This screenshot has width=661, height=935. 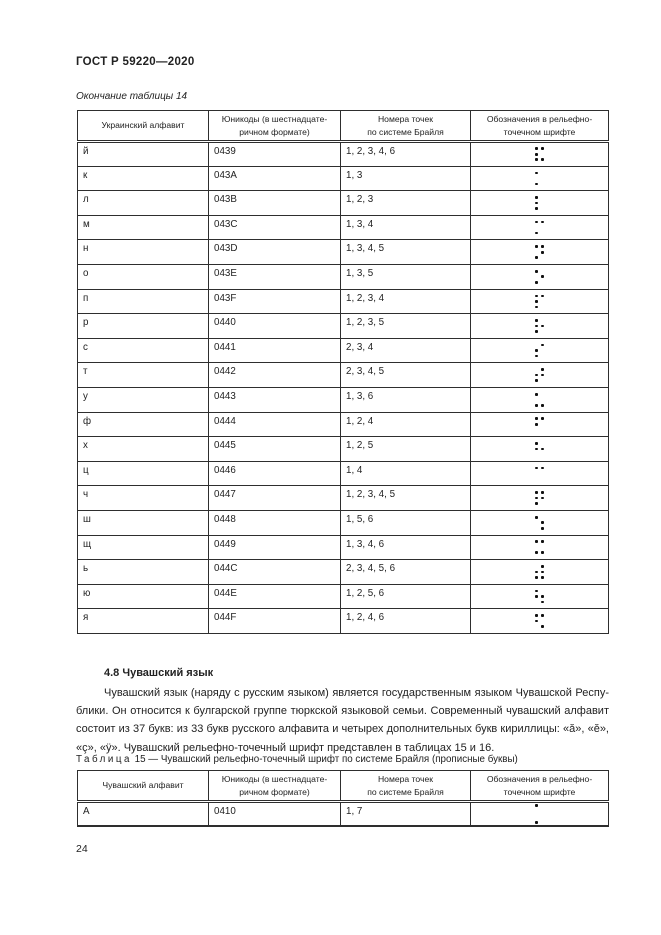 I want to click on letter-cell: й, so click(x=143, y=154).